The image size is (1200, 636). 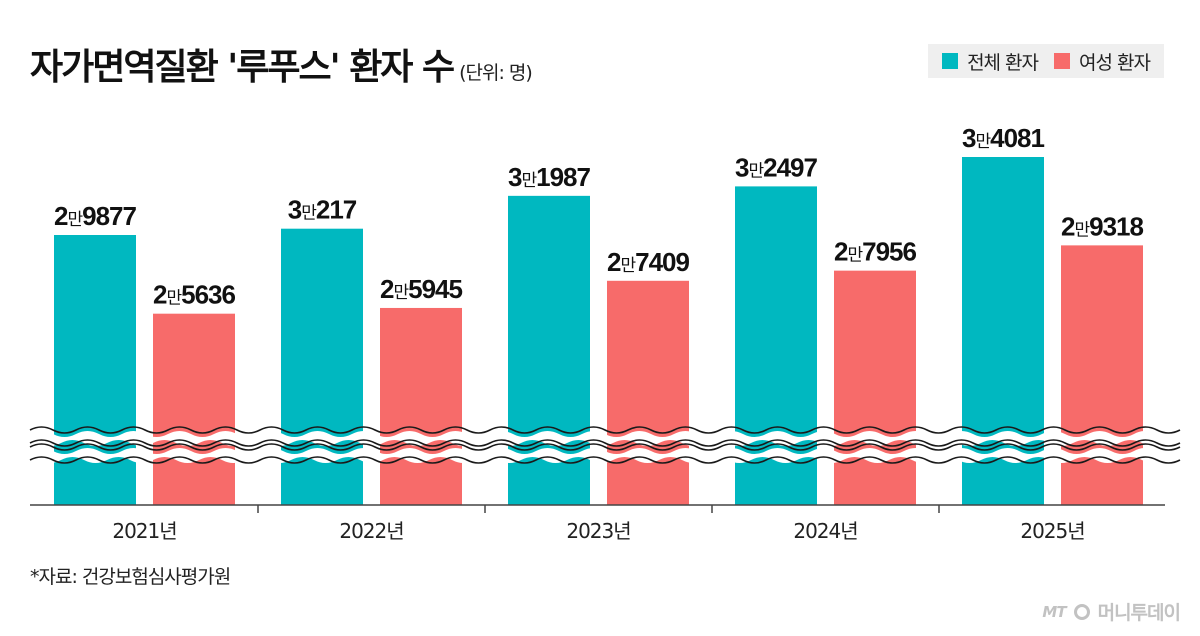 I want to click on chart-title-text: 자가면역질환 '루푸스' 환자 수, so click(x=242, y=67).